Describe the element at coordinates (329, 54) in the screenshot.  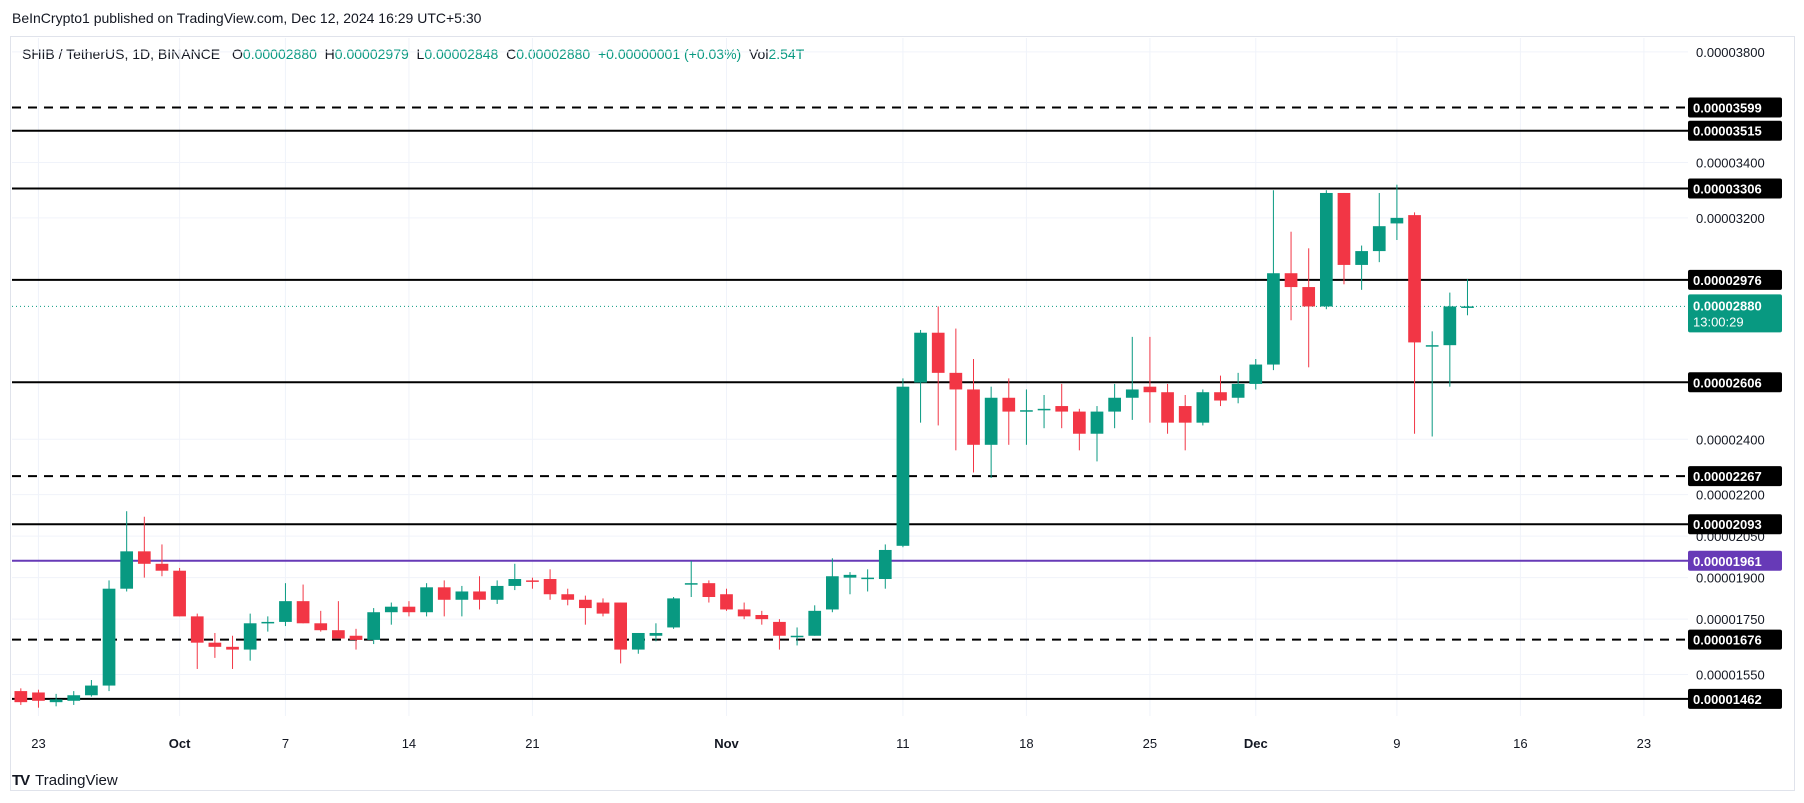
I see `high-label: H` at that location.